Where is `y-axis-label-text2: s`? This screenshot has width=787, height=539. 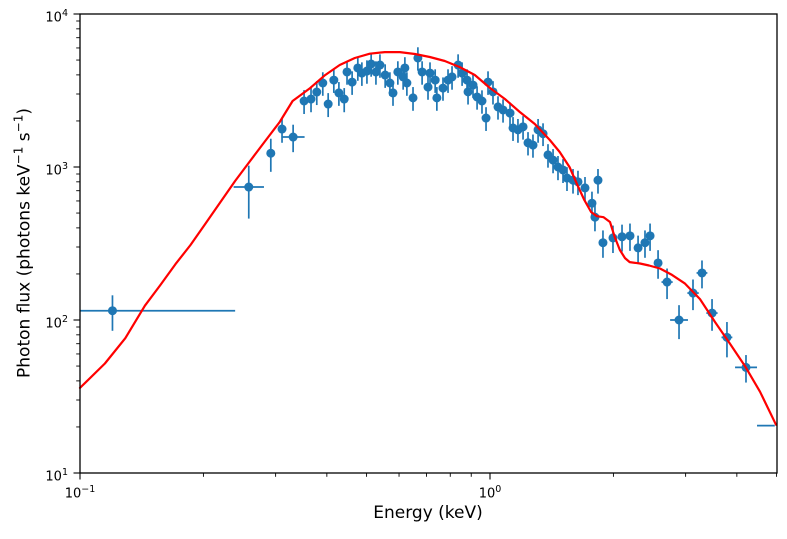
y-axis-label-text2: s is located at coordinates (24, 139).